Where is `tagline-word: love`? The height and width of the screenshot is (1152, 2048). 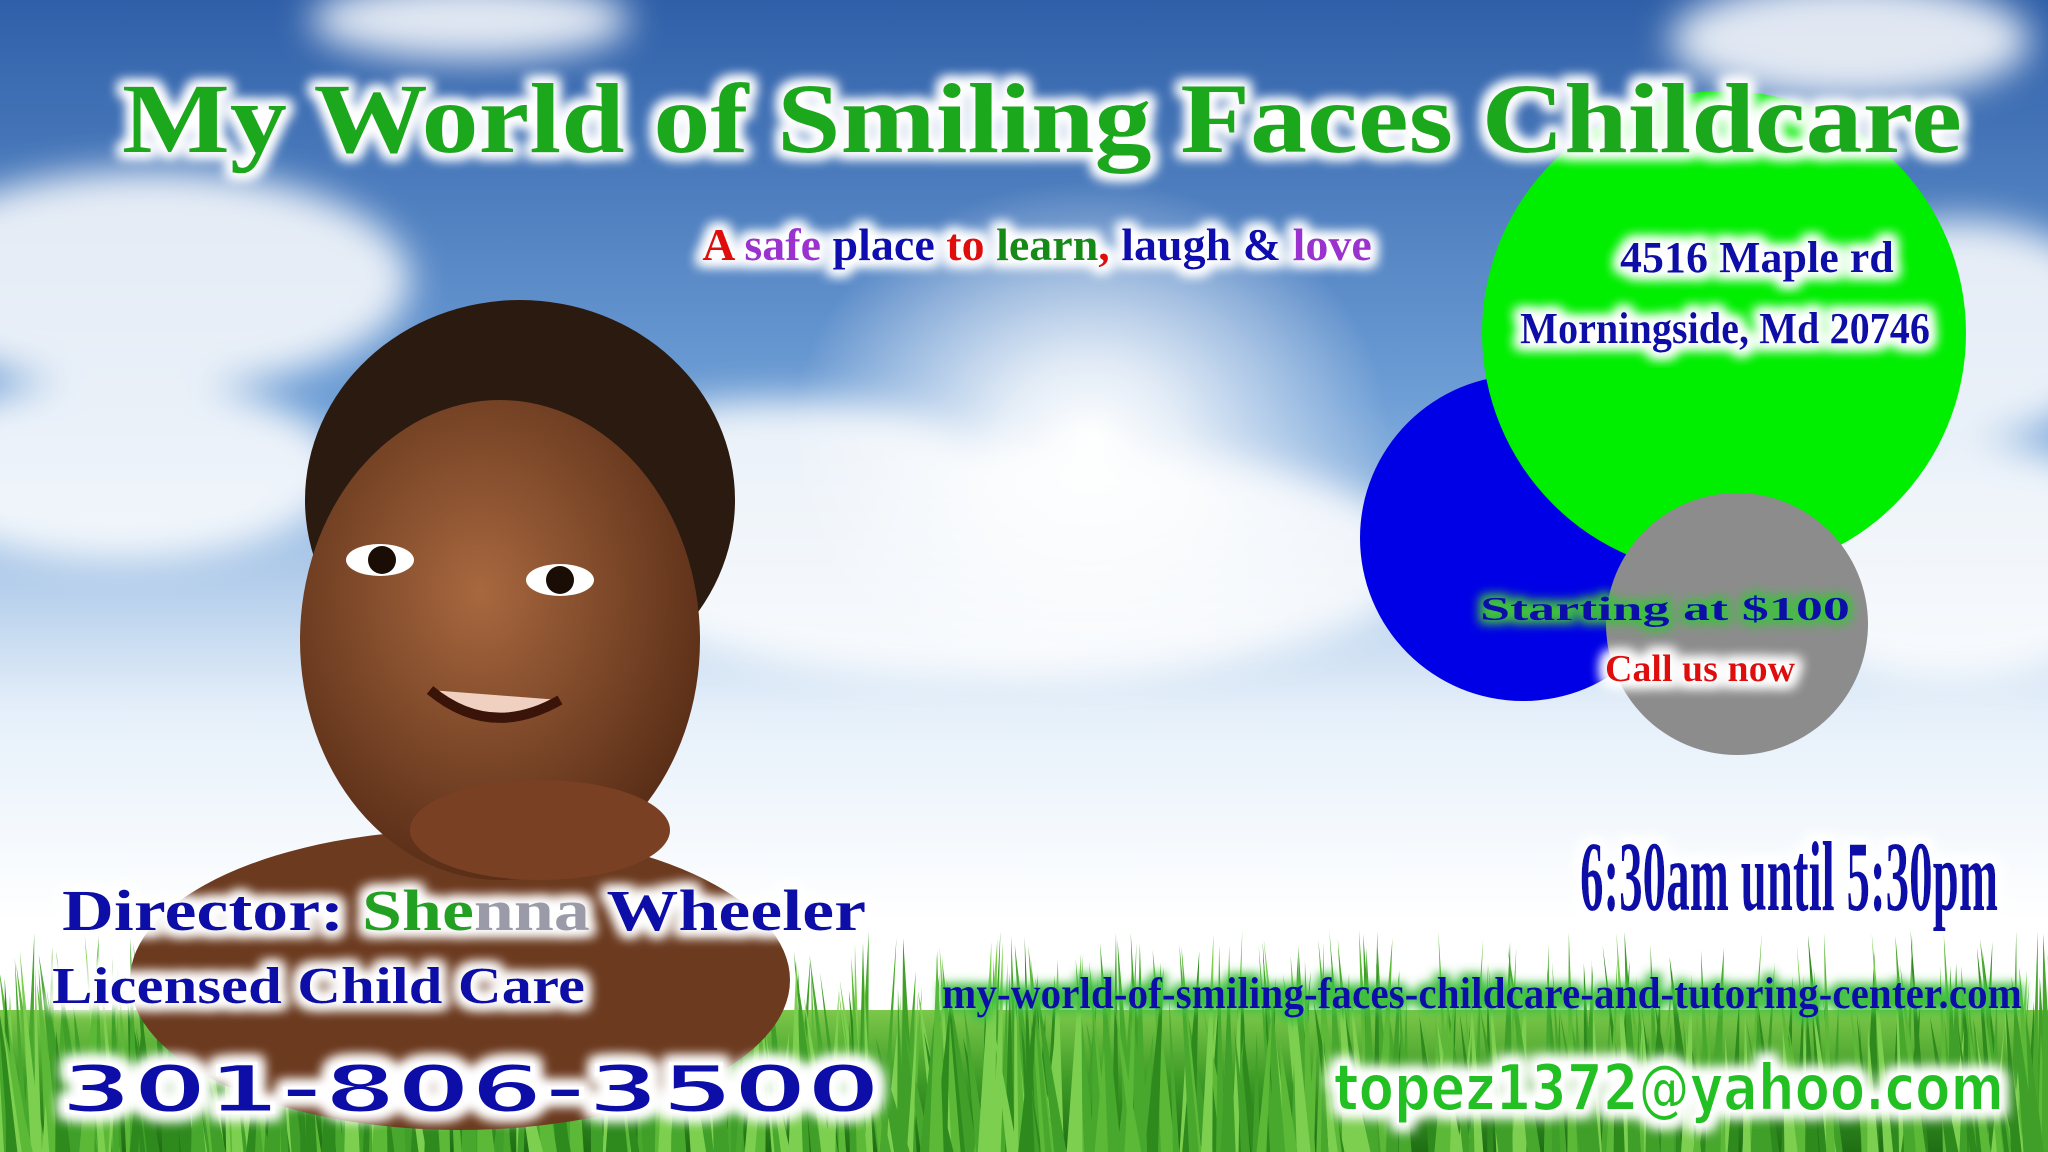 tagline-word: love is located at coordinates (1332, 244).